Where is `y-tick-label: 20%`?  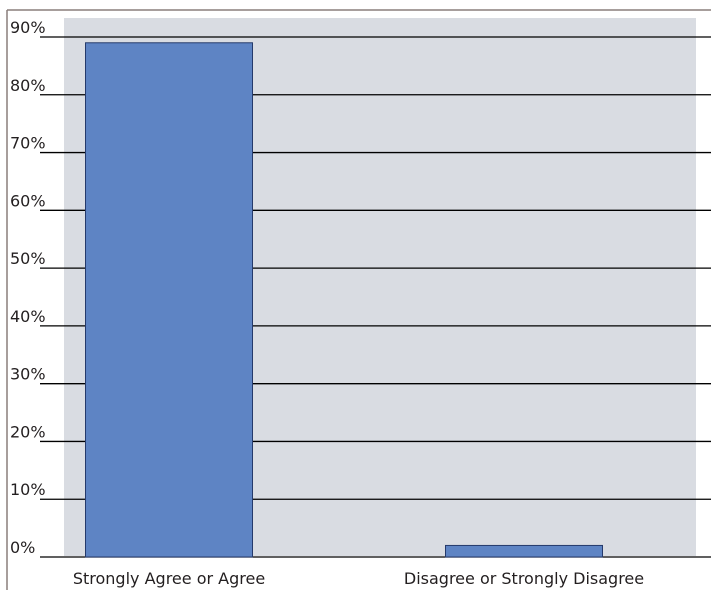 y-tick-label: 20% is located at coordinates (28, 431).